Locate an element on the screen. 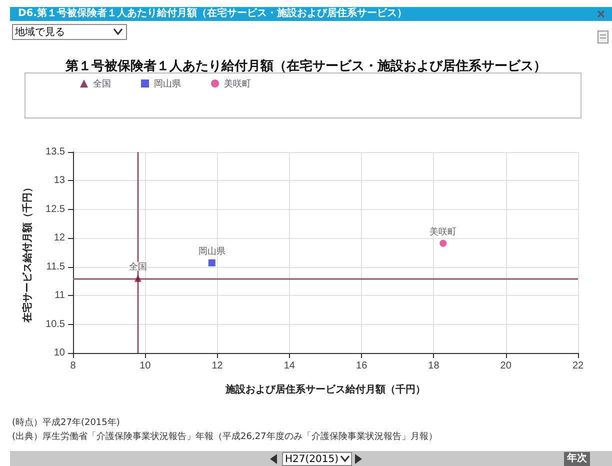  text: 岡山県 is located at coordinates (212, 251).